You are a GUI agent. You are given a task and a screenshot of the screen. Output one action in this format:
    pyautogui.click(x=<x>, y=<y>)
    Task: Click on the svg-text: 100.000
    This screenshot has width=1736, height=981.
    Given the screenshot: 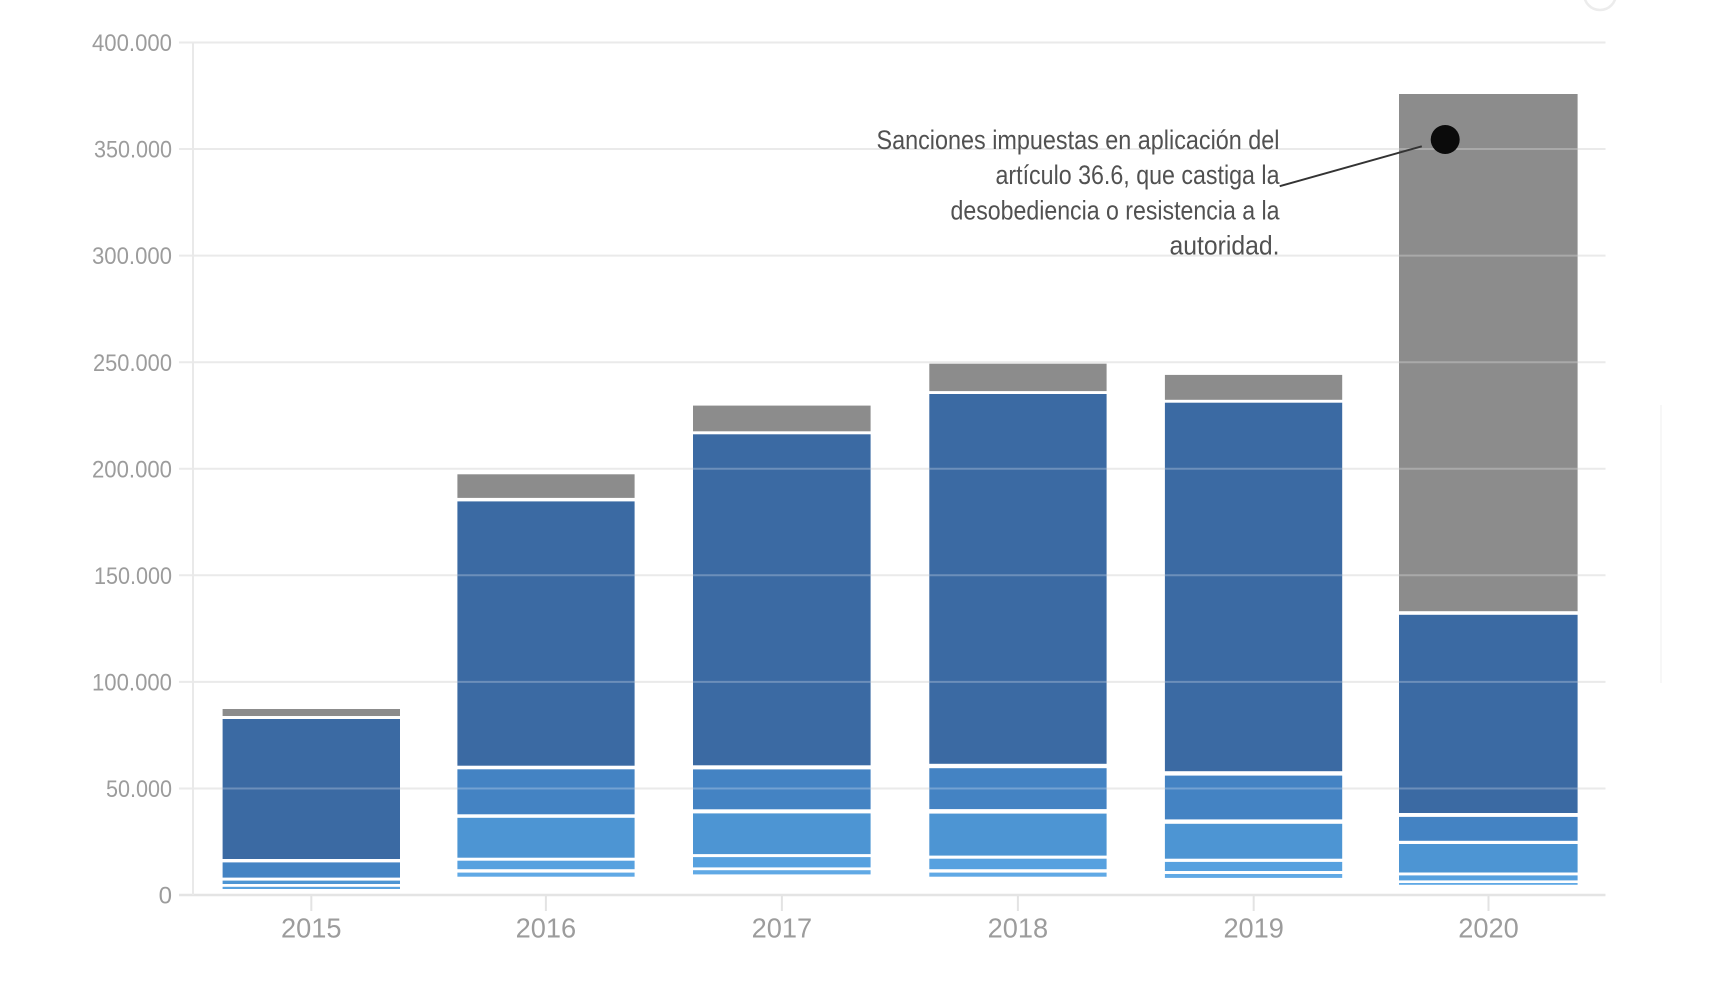 What is the action you would take?
    pyautogui.click(x=132, y=682)
    